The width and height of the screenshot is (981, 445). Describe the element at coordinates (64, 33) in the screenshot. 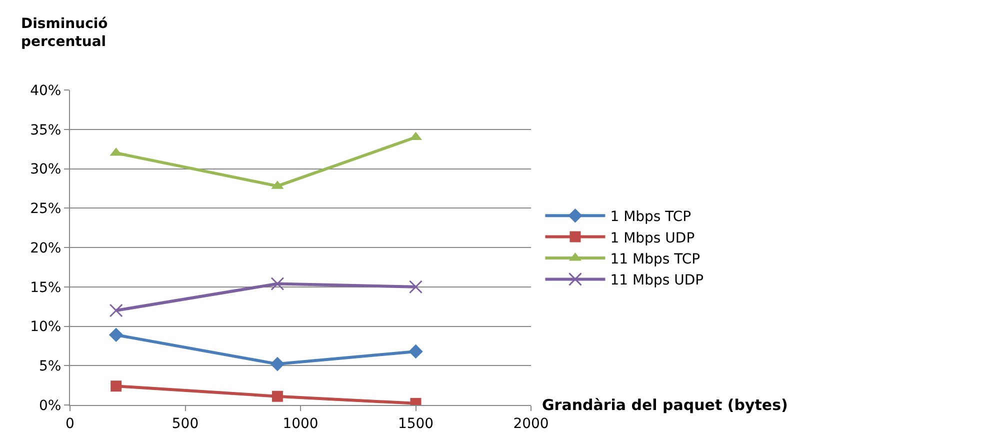

I see `y-axis-title: Disminució percentual` at that location.